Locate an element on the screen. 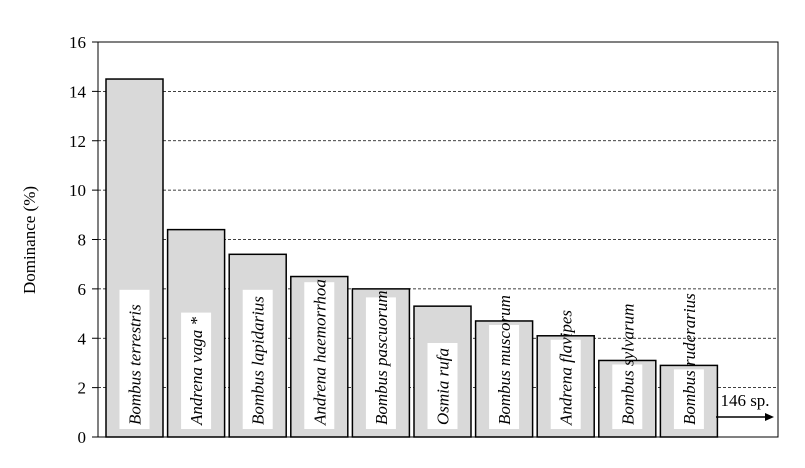 The image size is (805, 468). annotation-group: 146 sp. is located at coordinates (745, 406).